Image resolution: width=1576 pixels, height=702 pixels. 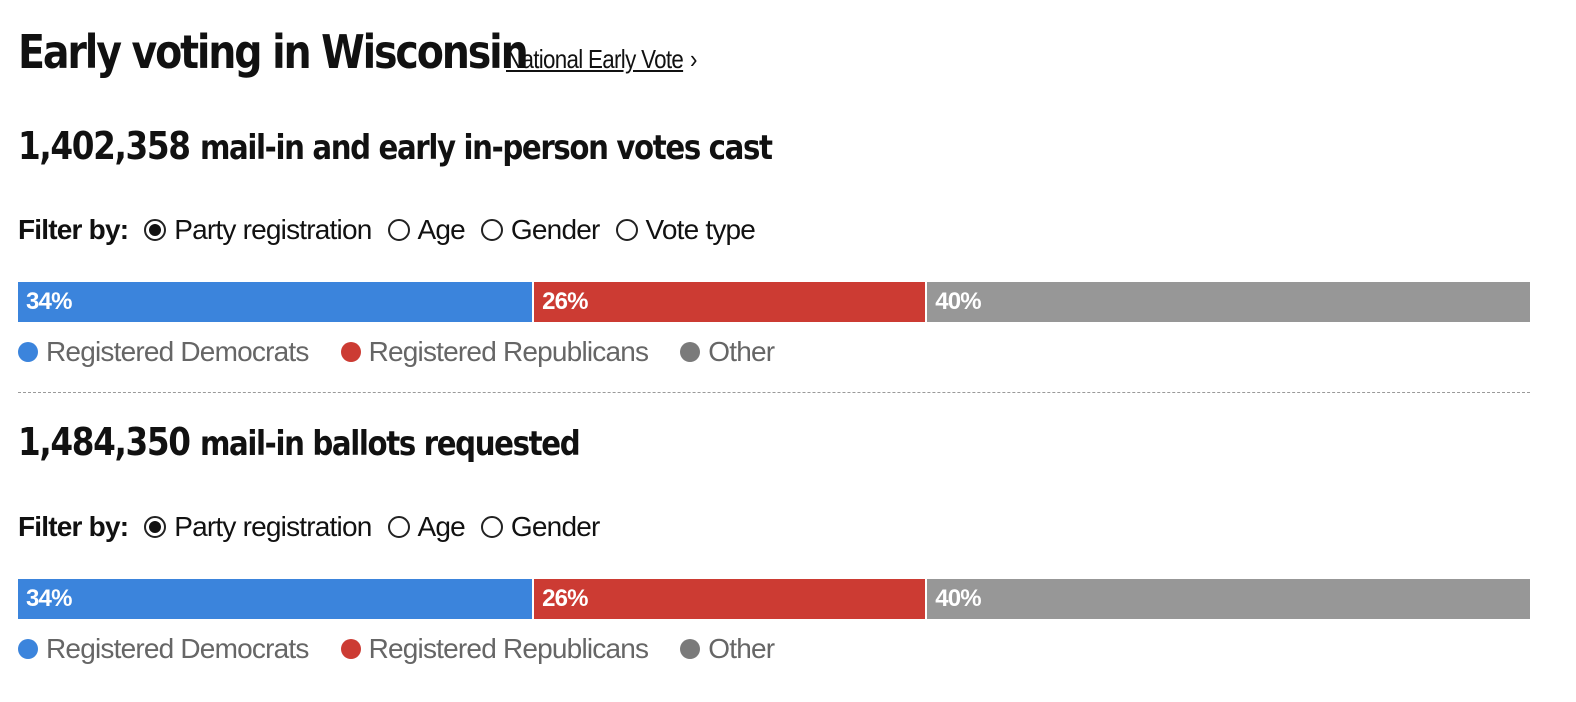 I want to click on national-early-vote-link: National Early Vote ›, so click(x=601, y=59).